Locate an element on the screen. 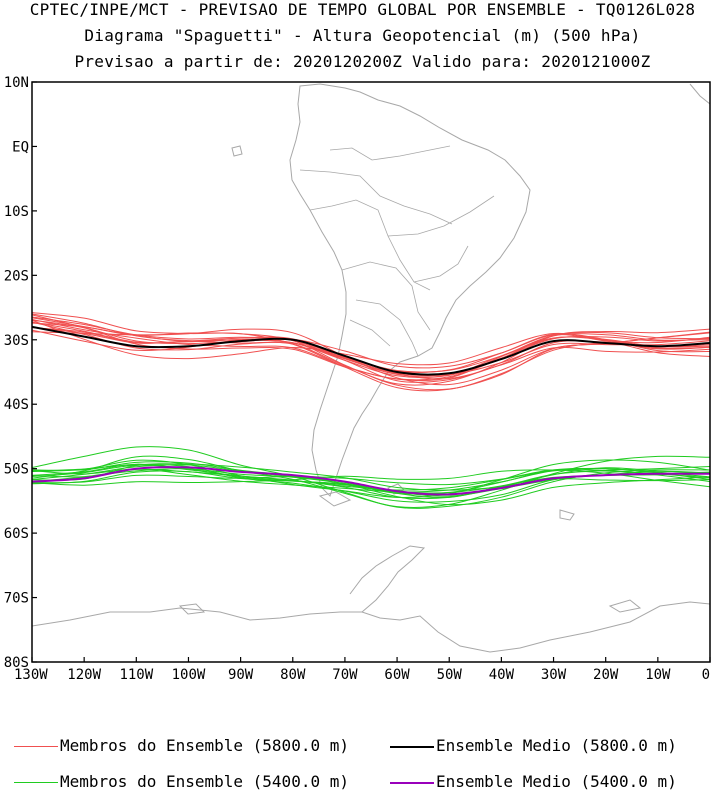 The height and width of the screenshot is (792, 725). latitude-label: EQ is located at coordinates (20, 147).